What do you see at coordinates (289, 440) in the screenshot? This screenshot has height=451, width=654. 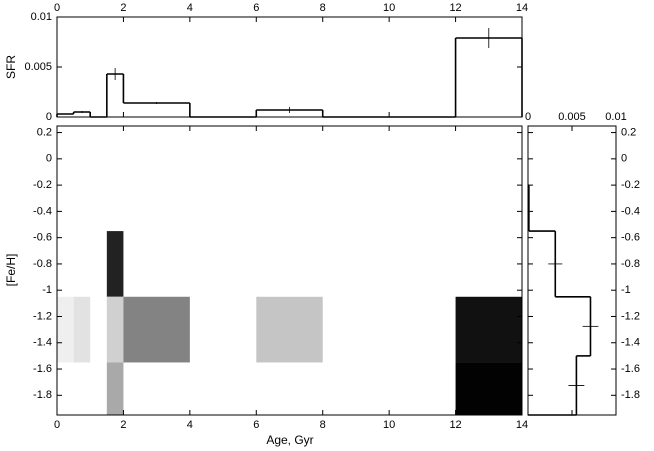 I see `x-axis-title: Age, Gyr` at bounding box center [289, 440].